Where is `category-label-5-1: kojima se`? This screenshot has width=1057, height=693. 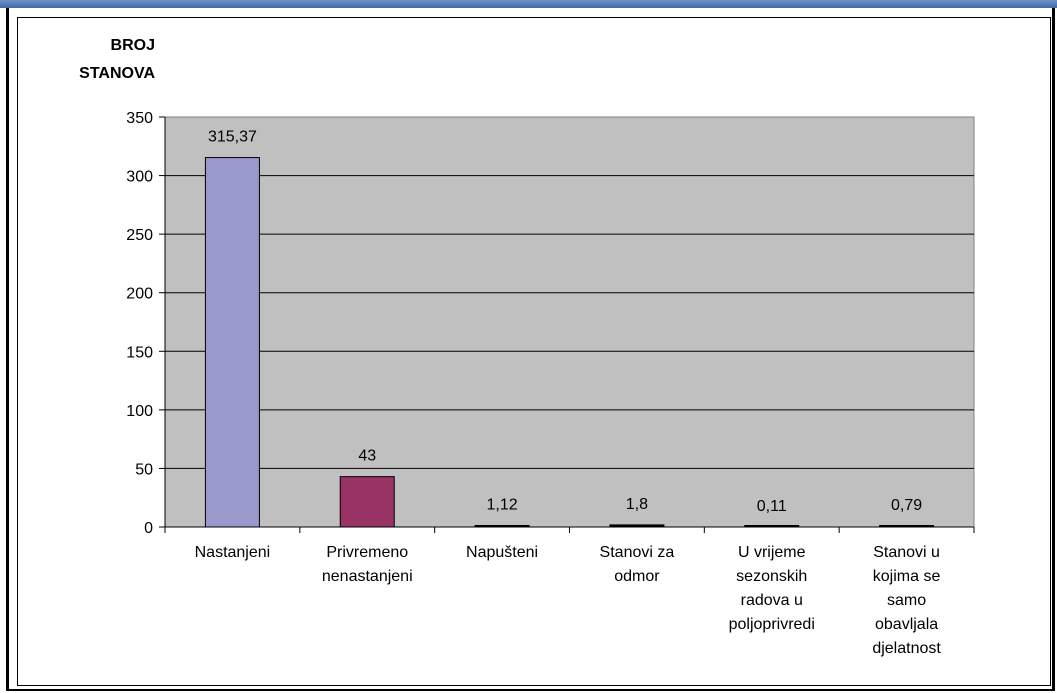
category-label-5-1: kojima se is located at coordinates (907, 576).